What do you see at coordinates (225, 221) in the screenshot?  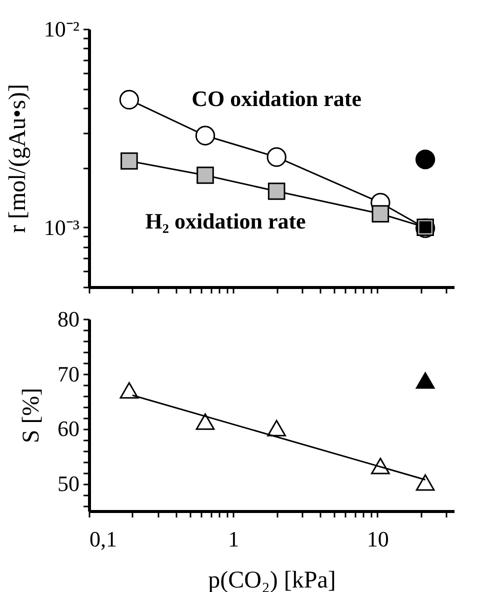 I see `series-label: H₂ oxidation rate` at bounding box center [225, 221].